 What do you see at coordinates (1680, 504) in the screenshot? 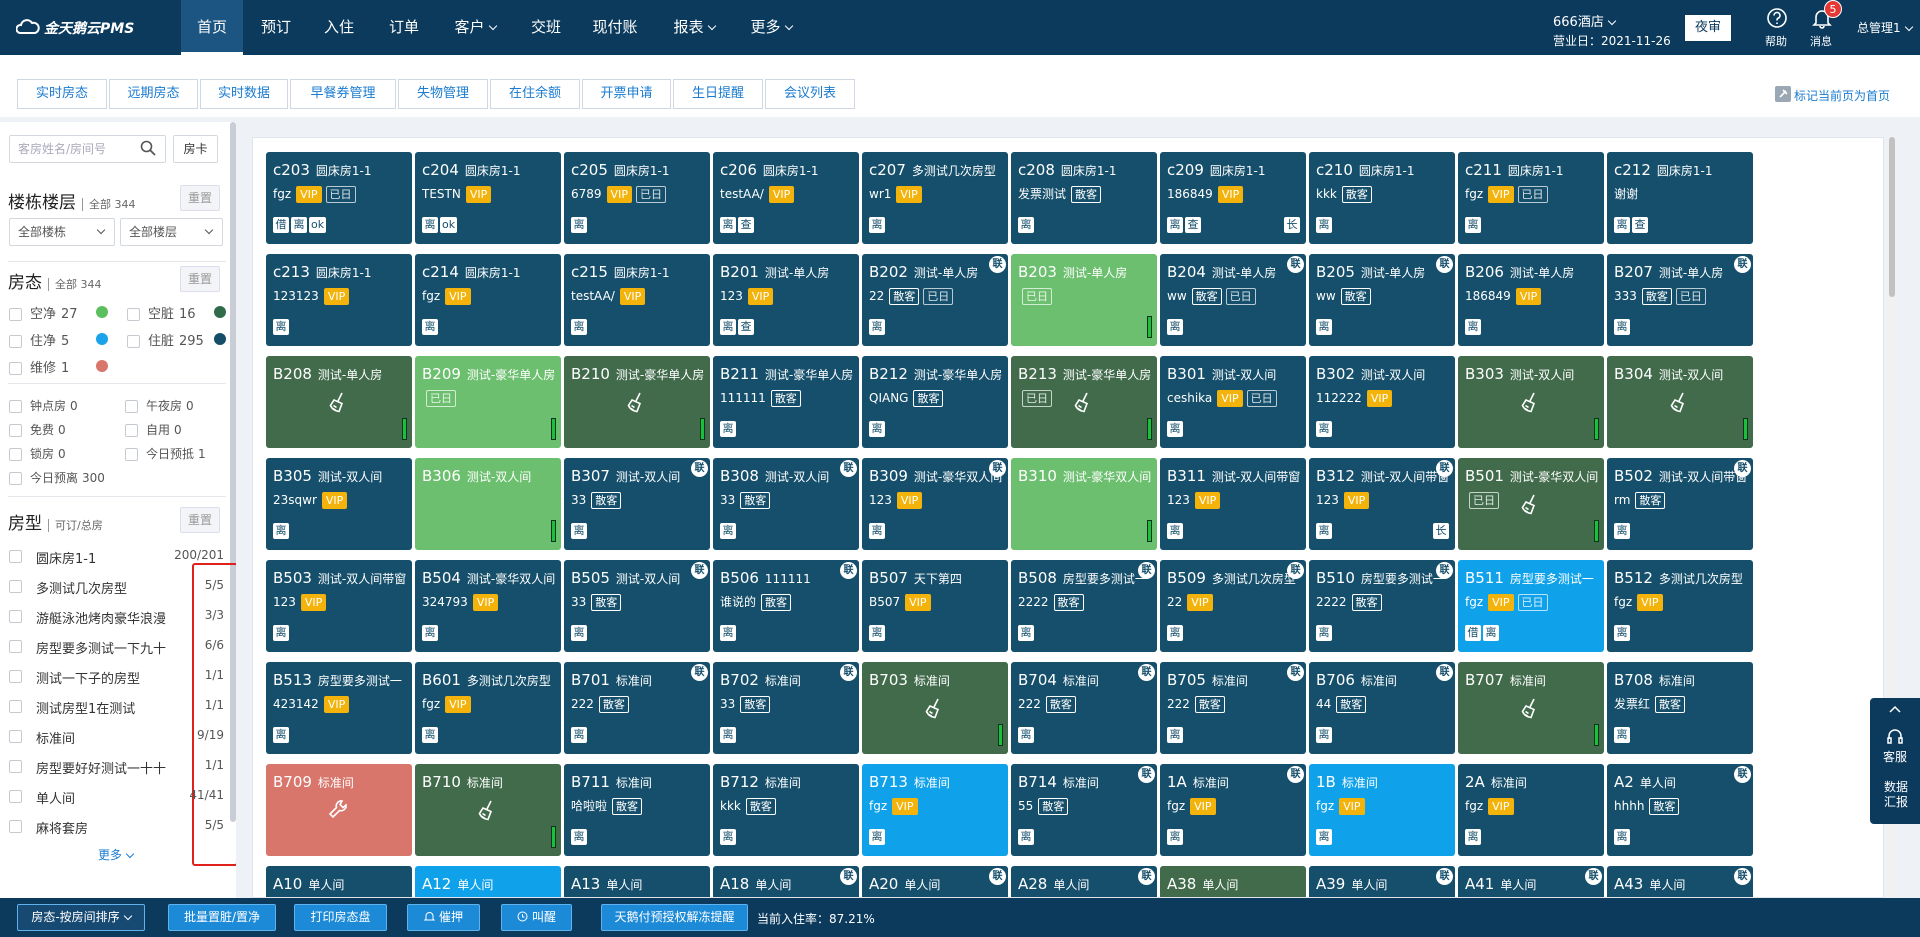
I see `room-card: B502 测试-双人间带窗联 rm 散客离` at bounding box center [1680, 504].